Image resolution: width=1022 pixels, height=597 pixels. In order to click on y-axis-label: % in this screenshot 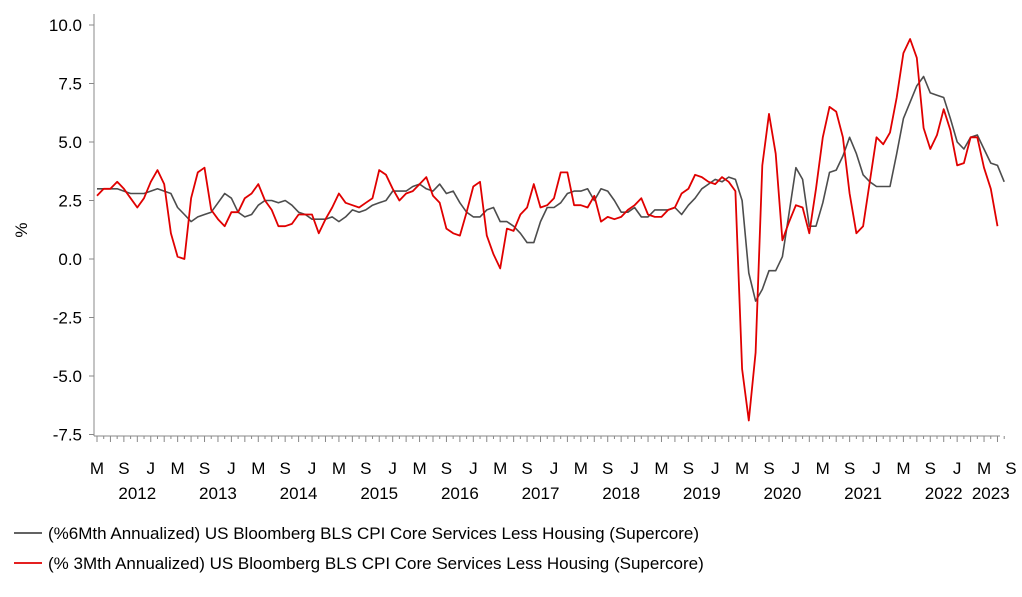, I will do `click(21, 229)`.